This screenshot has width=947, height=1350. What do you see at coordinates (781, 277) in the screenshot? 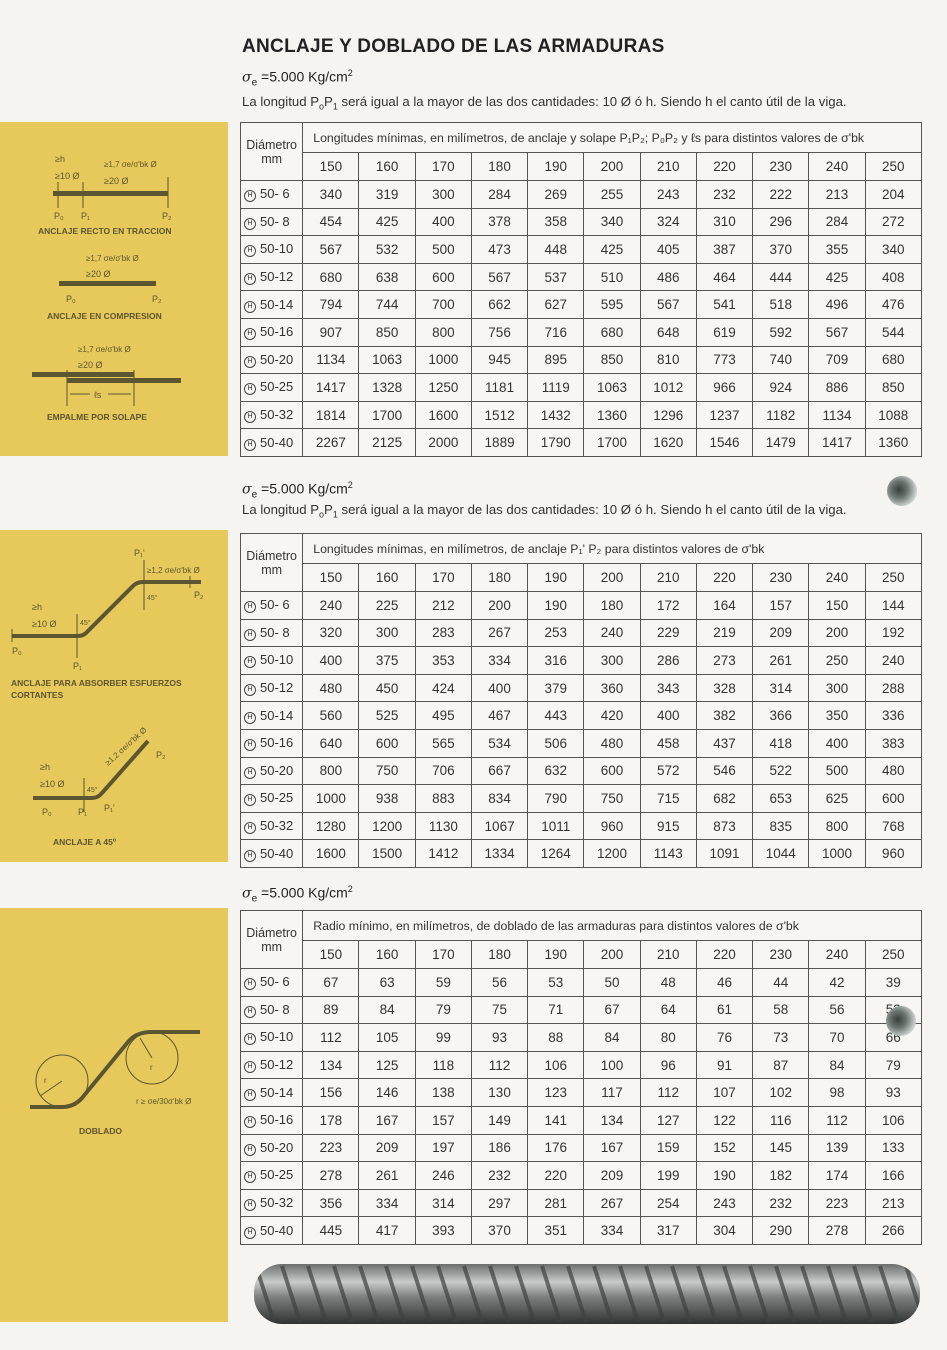
I see `table-cell: 444` at bounding box center [781, 277].